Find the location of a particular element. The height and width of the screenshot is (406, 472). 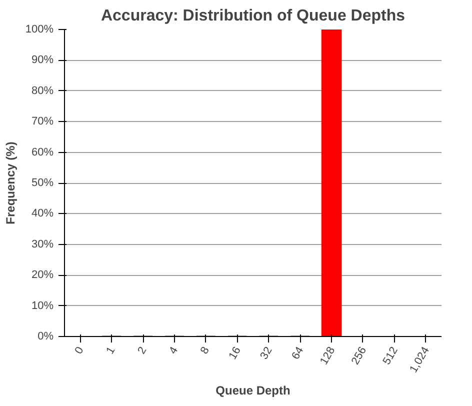

x-tick-label: 128 is located at coordinates (328, 355).